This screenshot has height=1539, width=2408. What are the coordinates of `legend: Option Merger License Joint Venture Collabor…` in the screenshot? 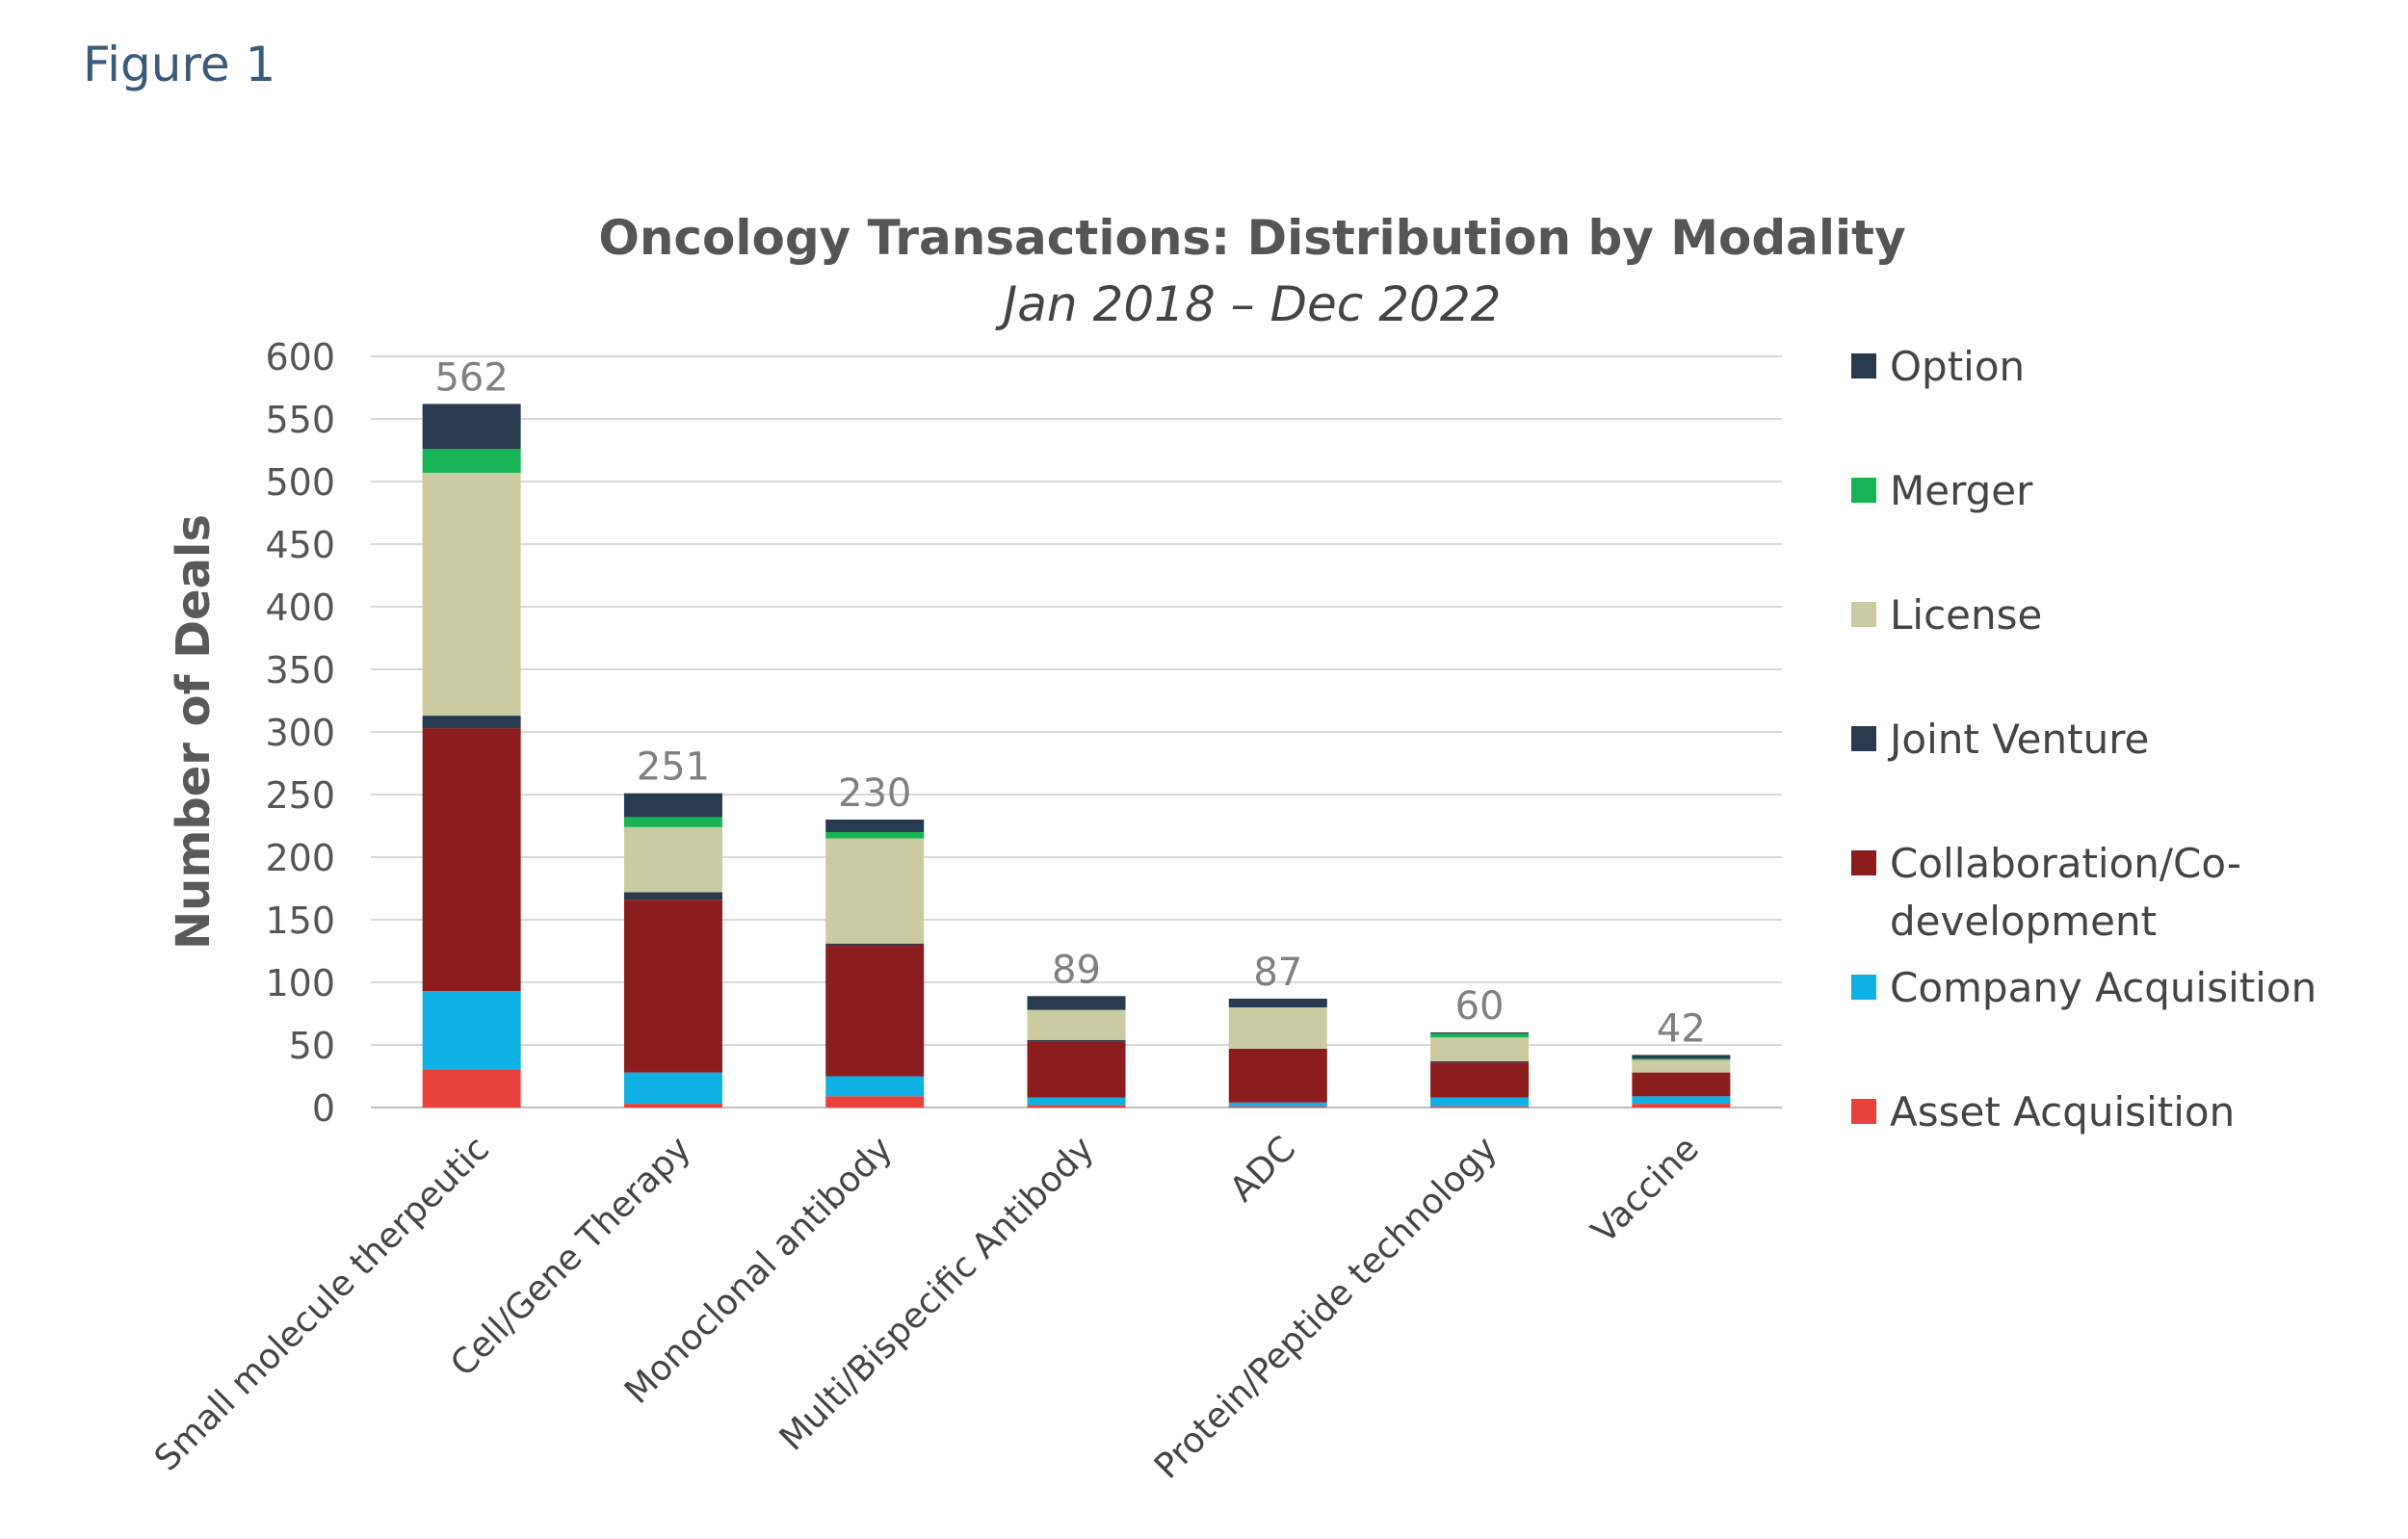 It's located at (2083, 739).